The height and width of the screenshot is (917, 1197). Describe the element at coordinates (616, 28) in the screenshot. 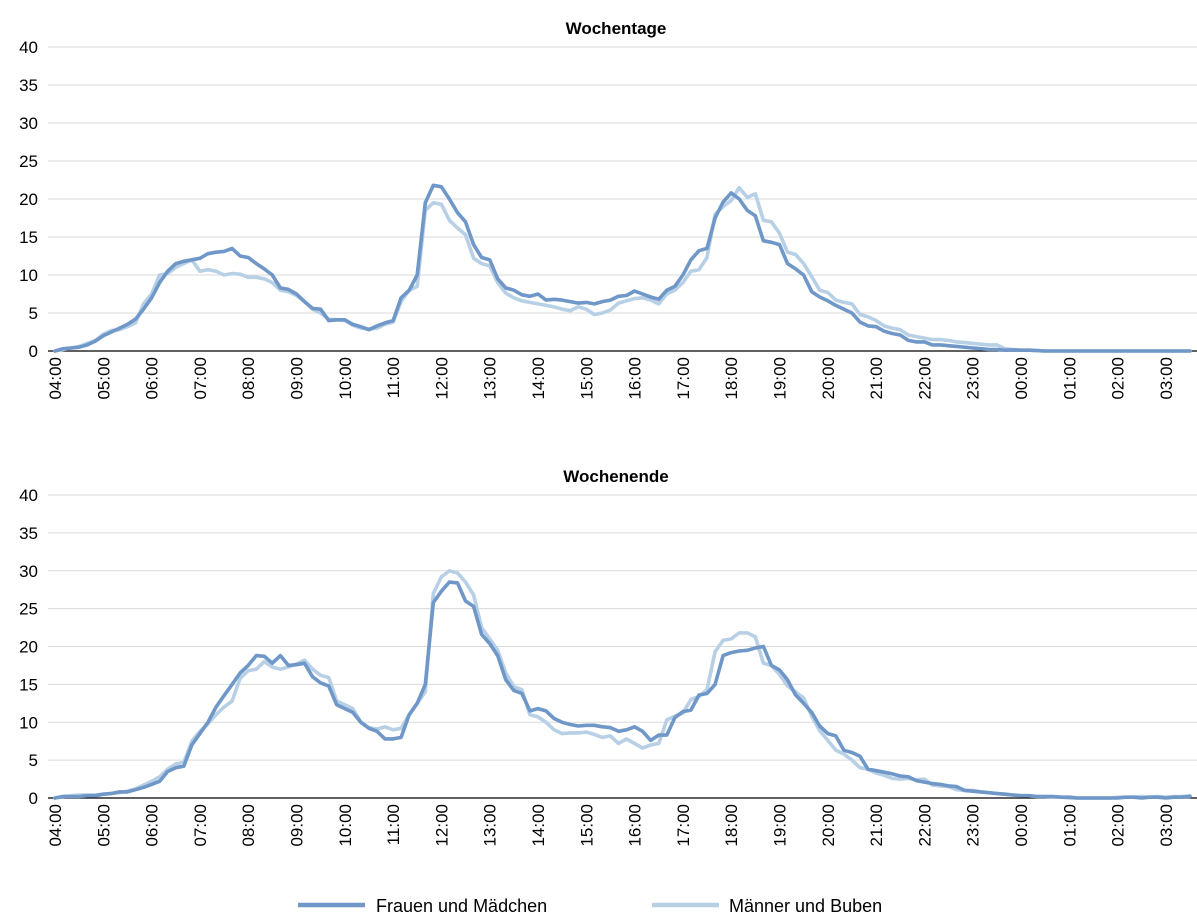

I see `chart-title: Wochentage` at that location.